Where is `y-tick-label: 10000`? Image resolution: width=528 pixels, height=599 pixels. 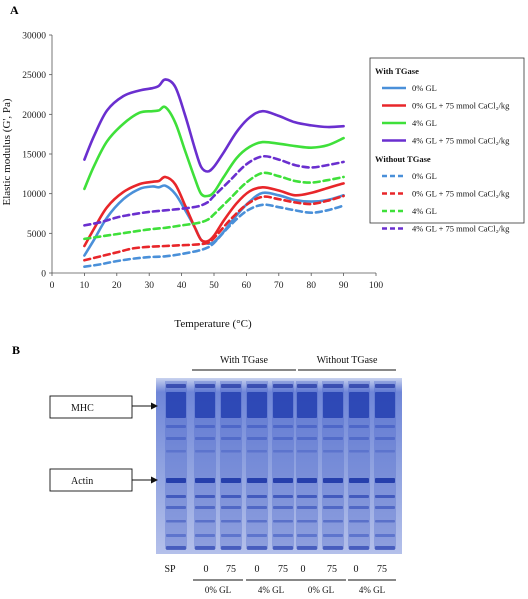 y-tick-label: 10000 is located at coordinates (34, 195).